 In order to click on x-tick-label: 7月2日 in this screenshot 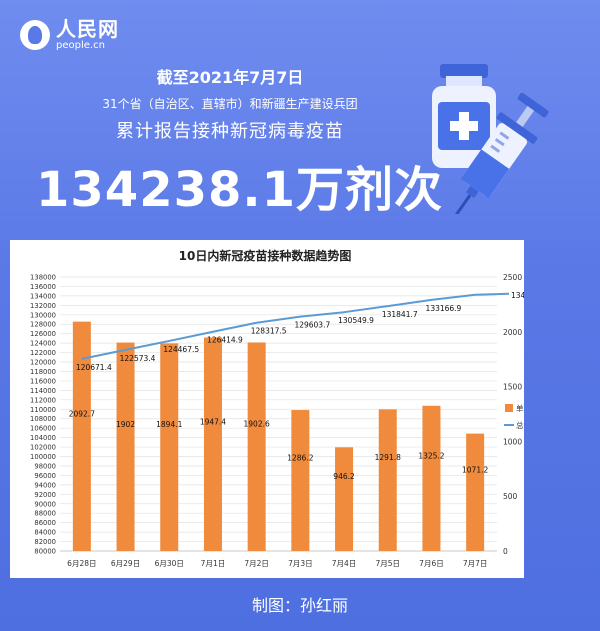, I will do `click(256, 563)`.